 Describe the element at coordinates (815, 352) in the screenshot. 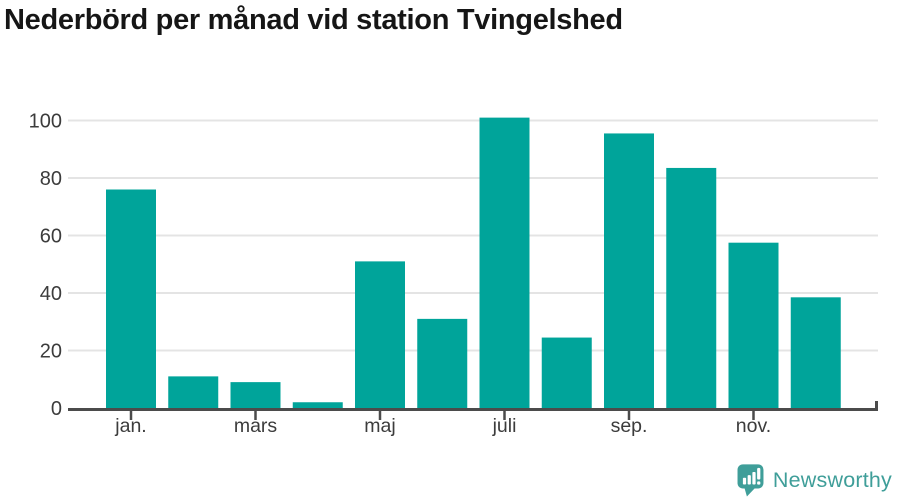

I see `bar-dec.` at that location.